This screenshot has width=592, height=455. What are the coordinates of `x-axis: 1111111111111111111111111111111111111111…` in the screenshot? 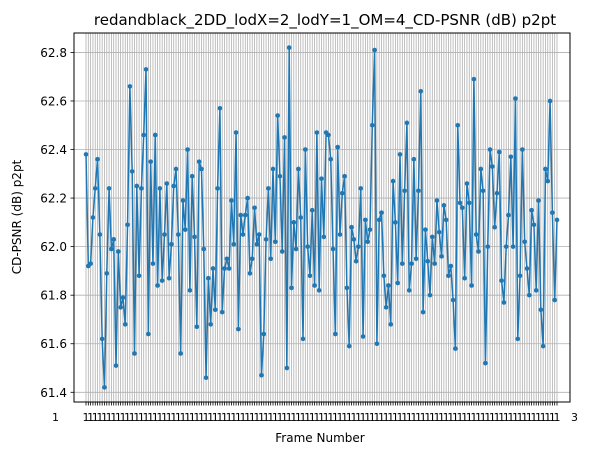 It's located at (315, 413).